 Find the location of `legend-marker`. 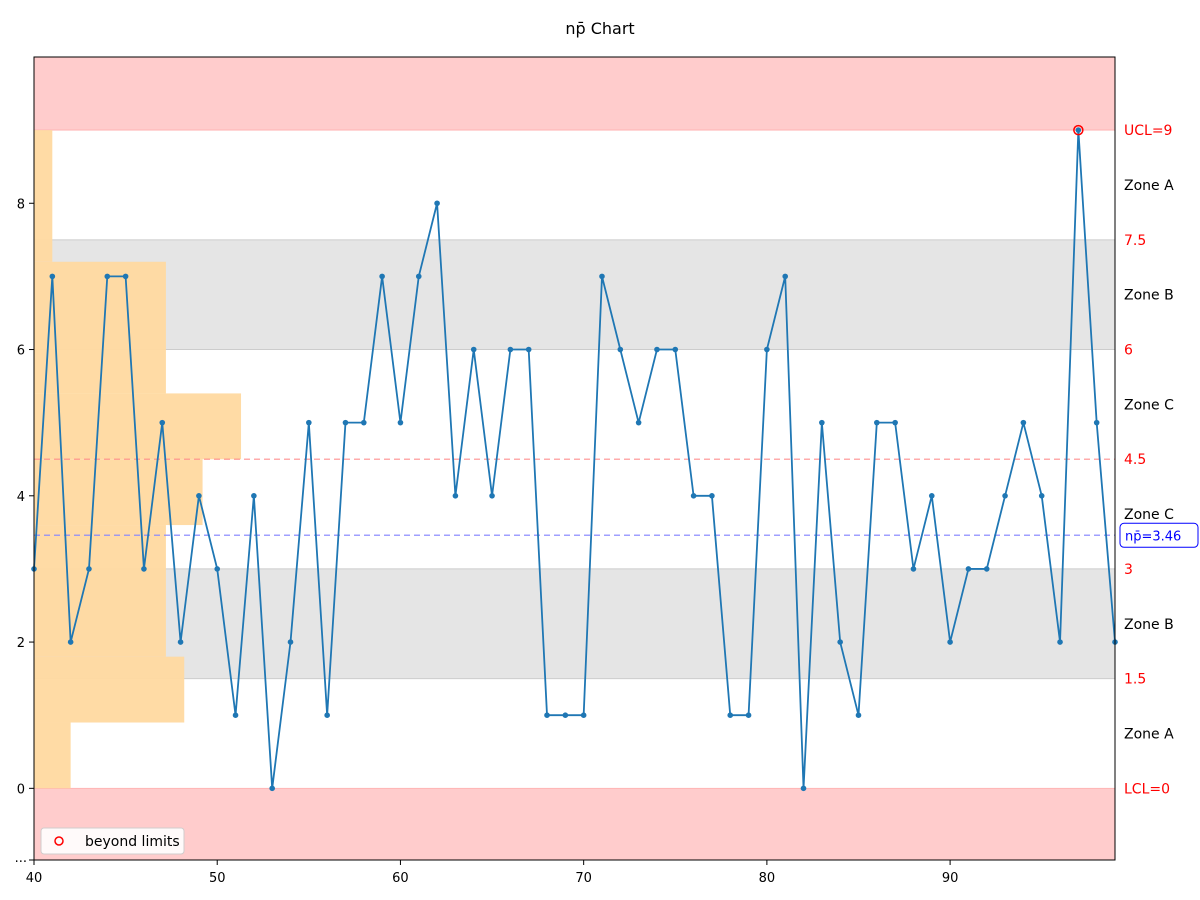

legend-marker is located at coordinates (59, 841).